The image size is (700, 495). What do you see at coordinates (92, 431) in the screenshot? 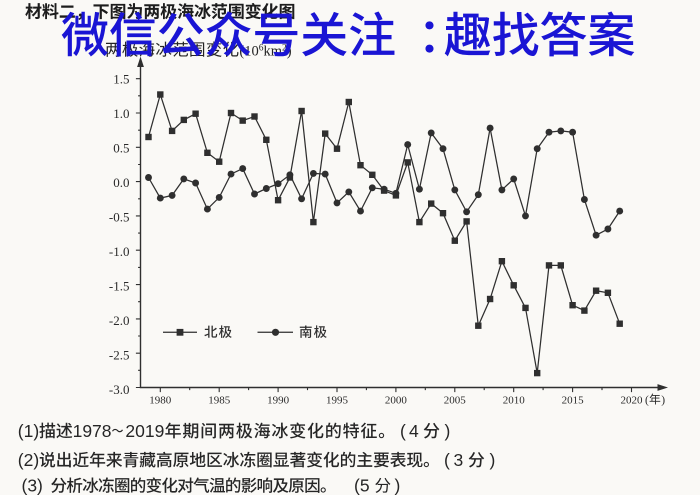
I see `svg-text: 1978` at bounding box center [92, 431].